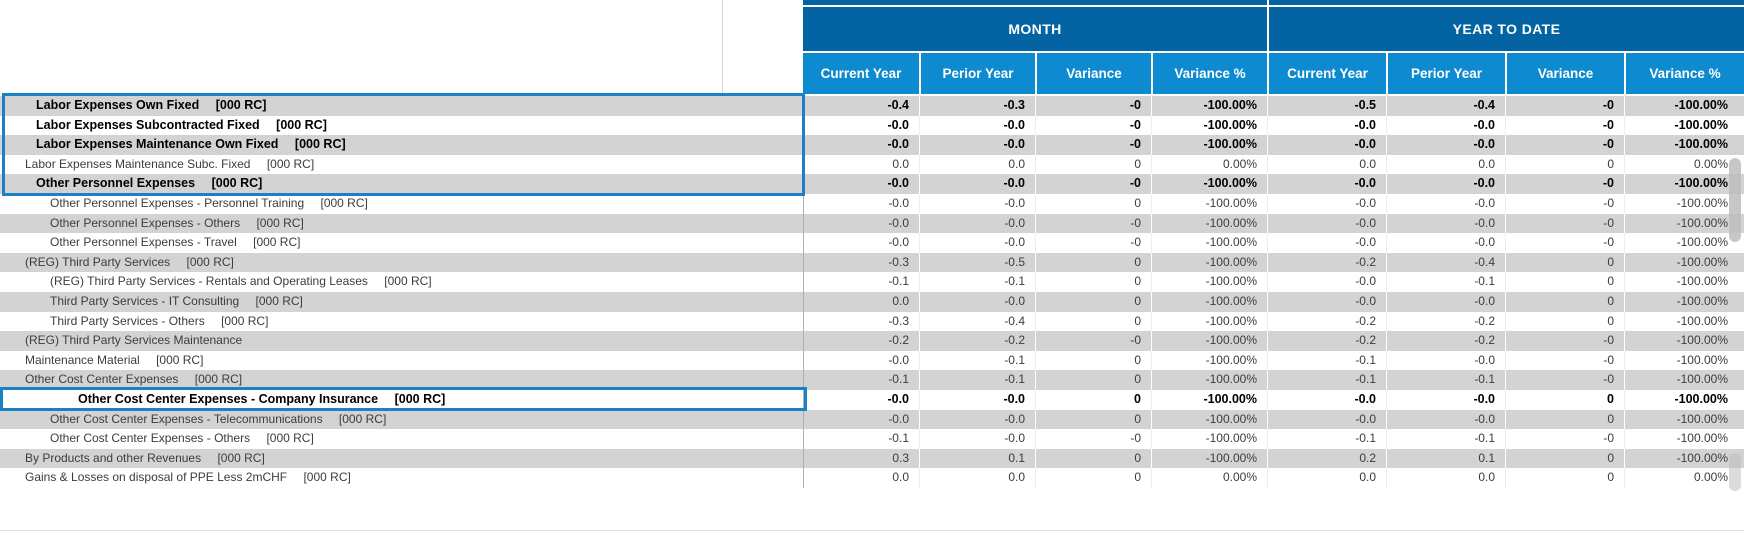 This screenshot has height=540, width=1744. What do you see at coordinates (1326, 262) in the screenshot?
I see `ytd-current-year-value: -0.2` at bounding box center [1326, 262].